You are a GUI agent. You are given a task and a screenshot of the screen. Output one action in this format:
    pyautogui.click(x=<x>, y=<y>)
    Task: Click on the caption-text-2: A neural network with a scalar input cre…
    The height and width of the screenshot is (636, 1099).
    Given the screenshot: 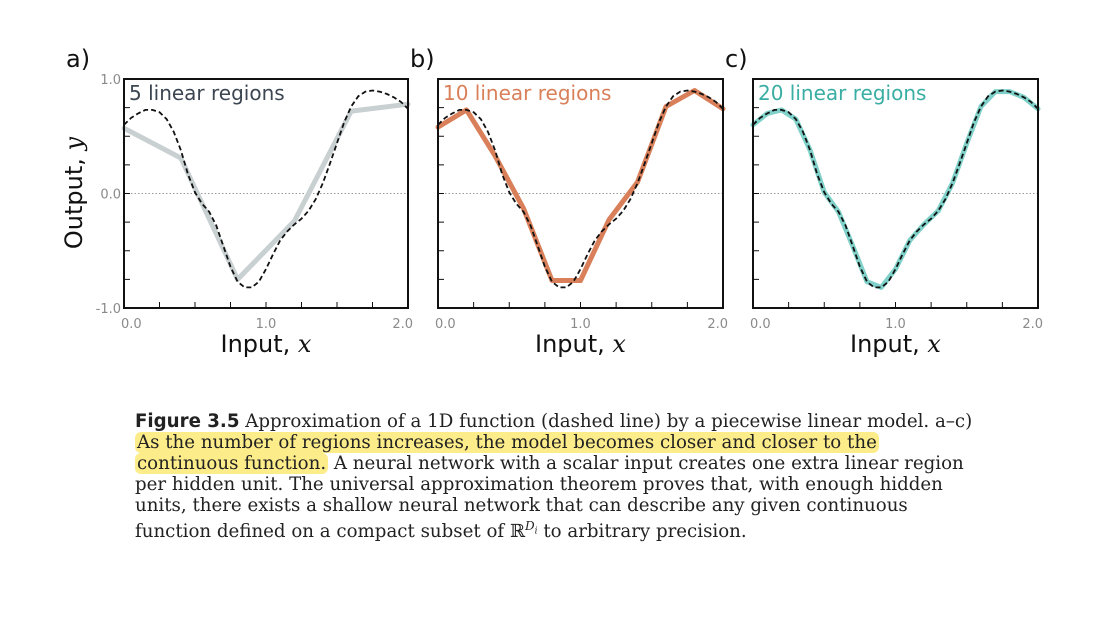 What is the action you would take?
    pyautogui.click(x=549, y=498)
    